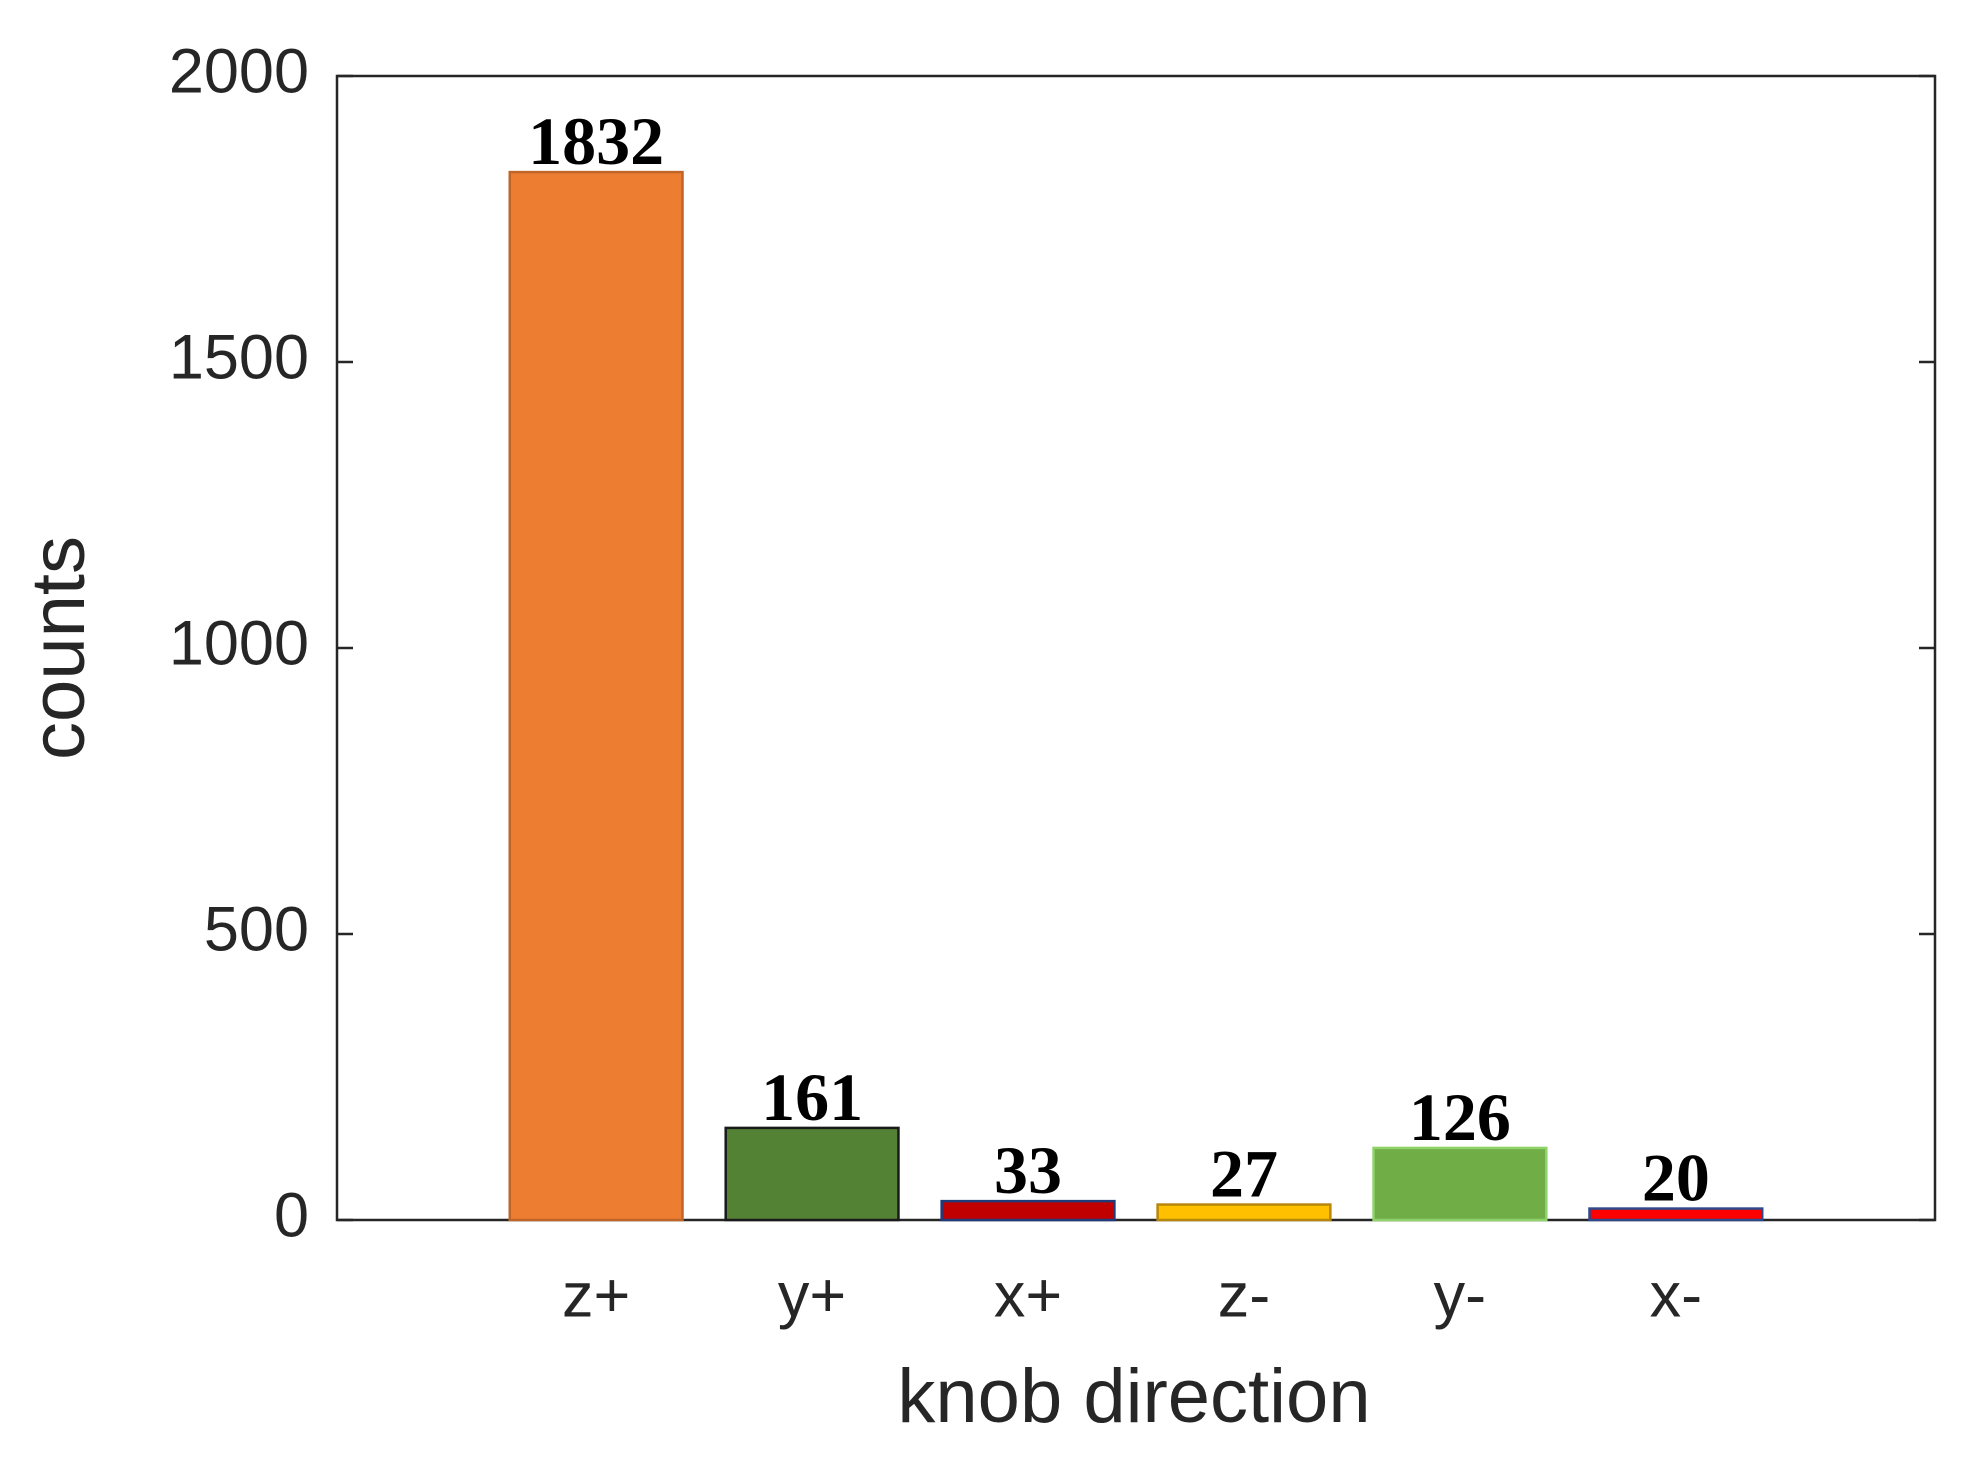 This screenshot has height=1460, width=1977. Describe the element at coordinates (1460, 1117) in the screenshot. I see `value-label: 126` at that location.